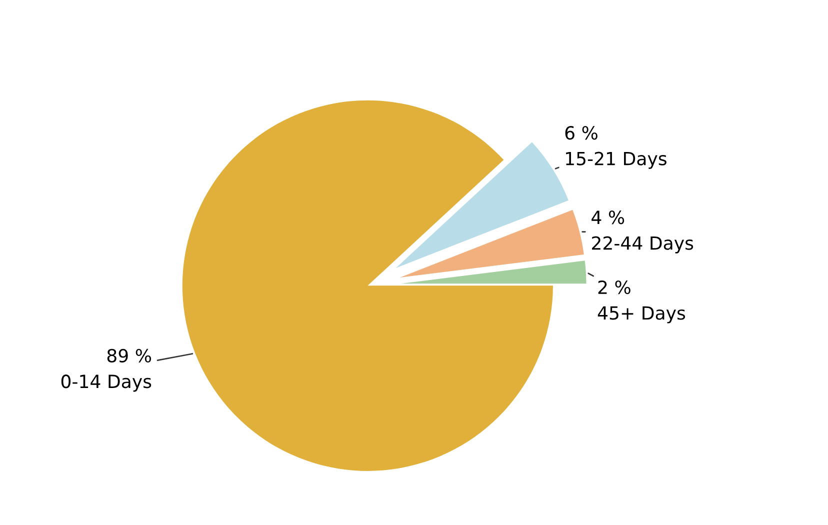 This screenshot has height=525, width=828. I want to click on slice-label: 22-44 Days, so click(643, 245).